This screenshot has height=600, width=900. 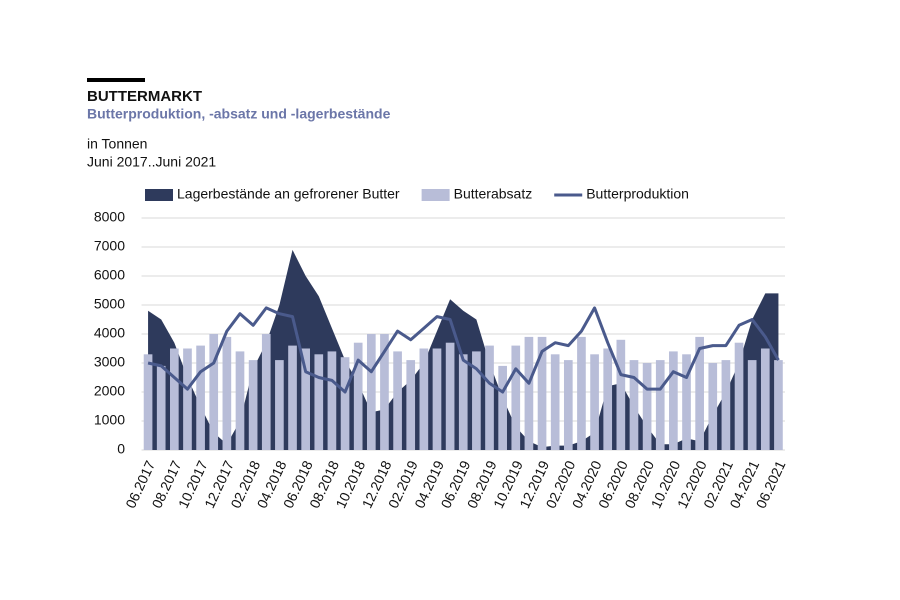 What do you see at coordinates (109, 362) in the screenshot?
I see `y-tick-label: 3000` at bounding box center [109, 362].